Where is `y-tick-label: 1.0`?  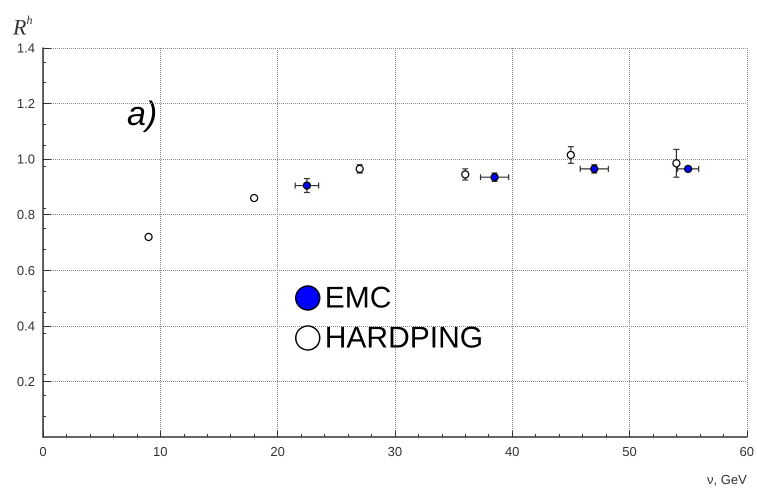
y-tick-label: 1.0 is located at coordinates (25, 159).